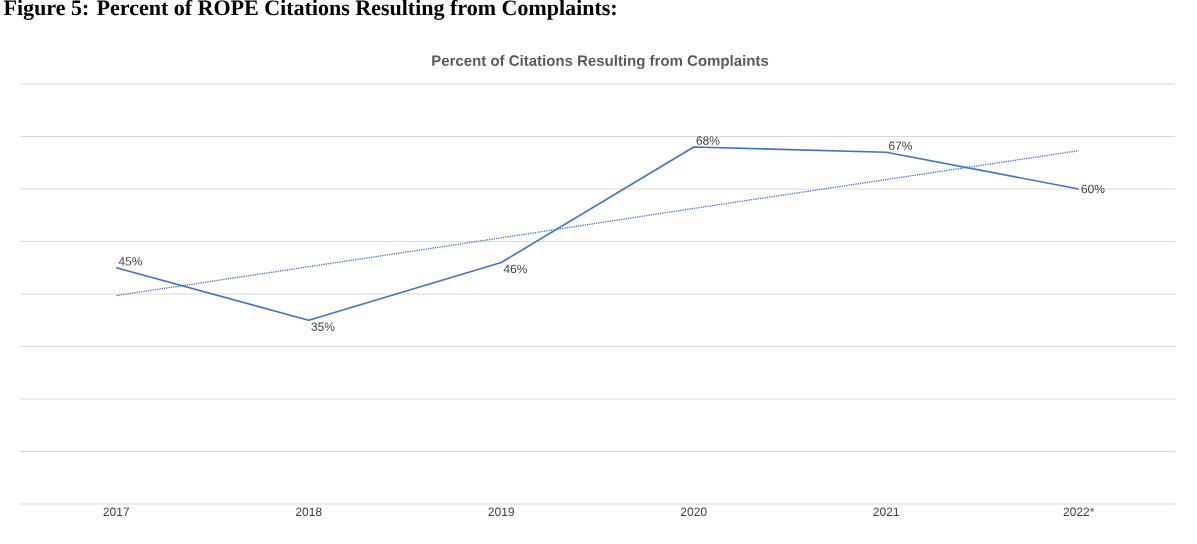  I want to click on data-label: 35%, so click(323, 326).